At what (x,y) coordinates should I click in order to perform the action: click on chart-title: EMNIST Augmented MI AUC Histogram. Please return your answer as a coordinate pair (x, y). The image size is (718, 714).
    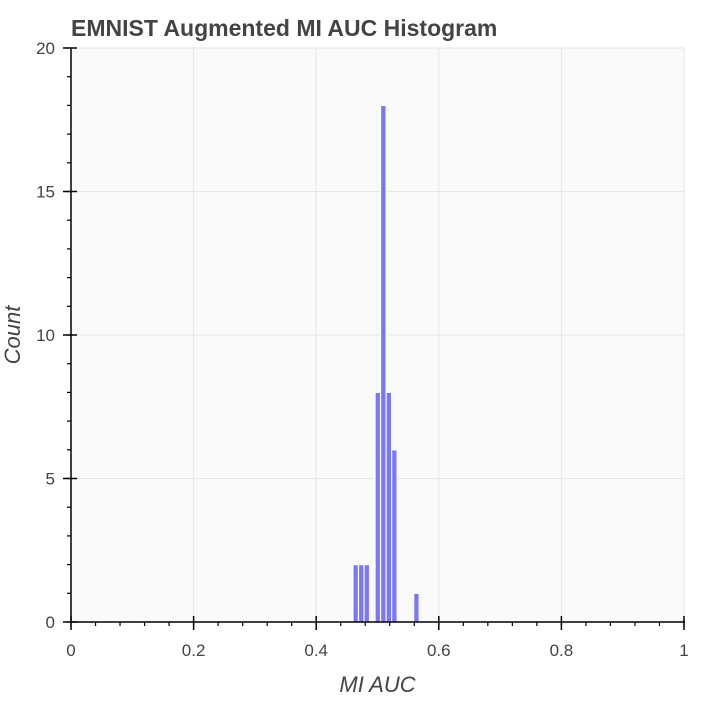
    Looking at the image, I should click on (284, 28).